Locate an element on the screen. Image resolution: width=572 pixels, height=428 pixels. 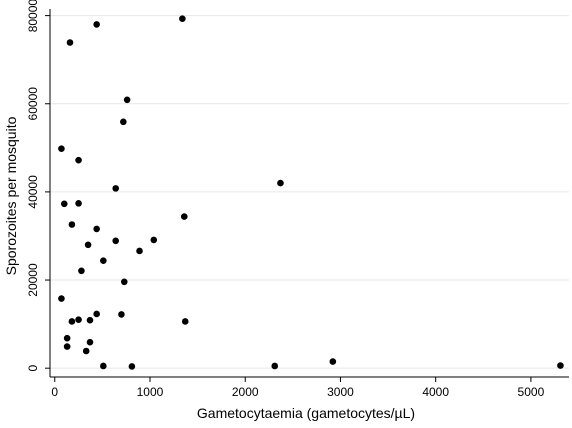
y-tick-label: 80000 is located at coordinates (33, 16).